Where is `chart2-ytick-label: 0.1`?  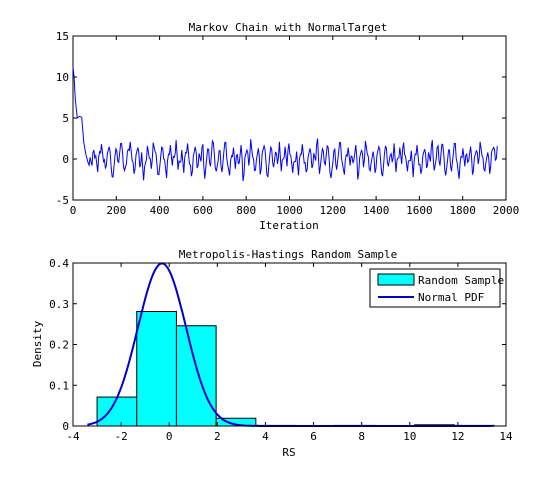 chart2-ytick-label: 0.1 is located at coordinates (59, 385).